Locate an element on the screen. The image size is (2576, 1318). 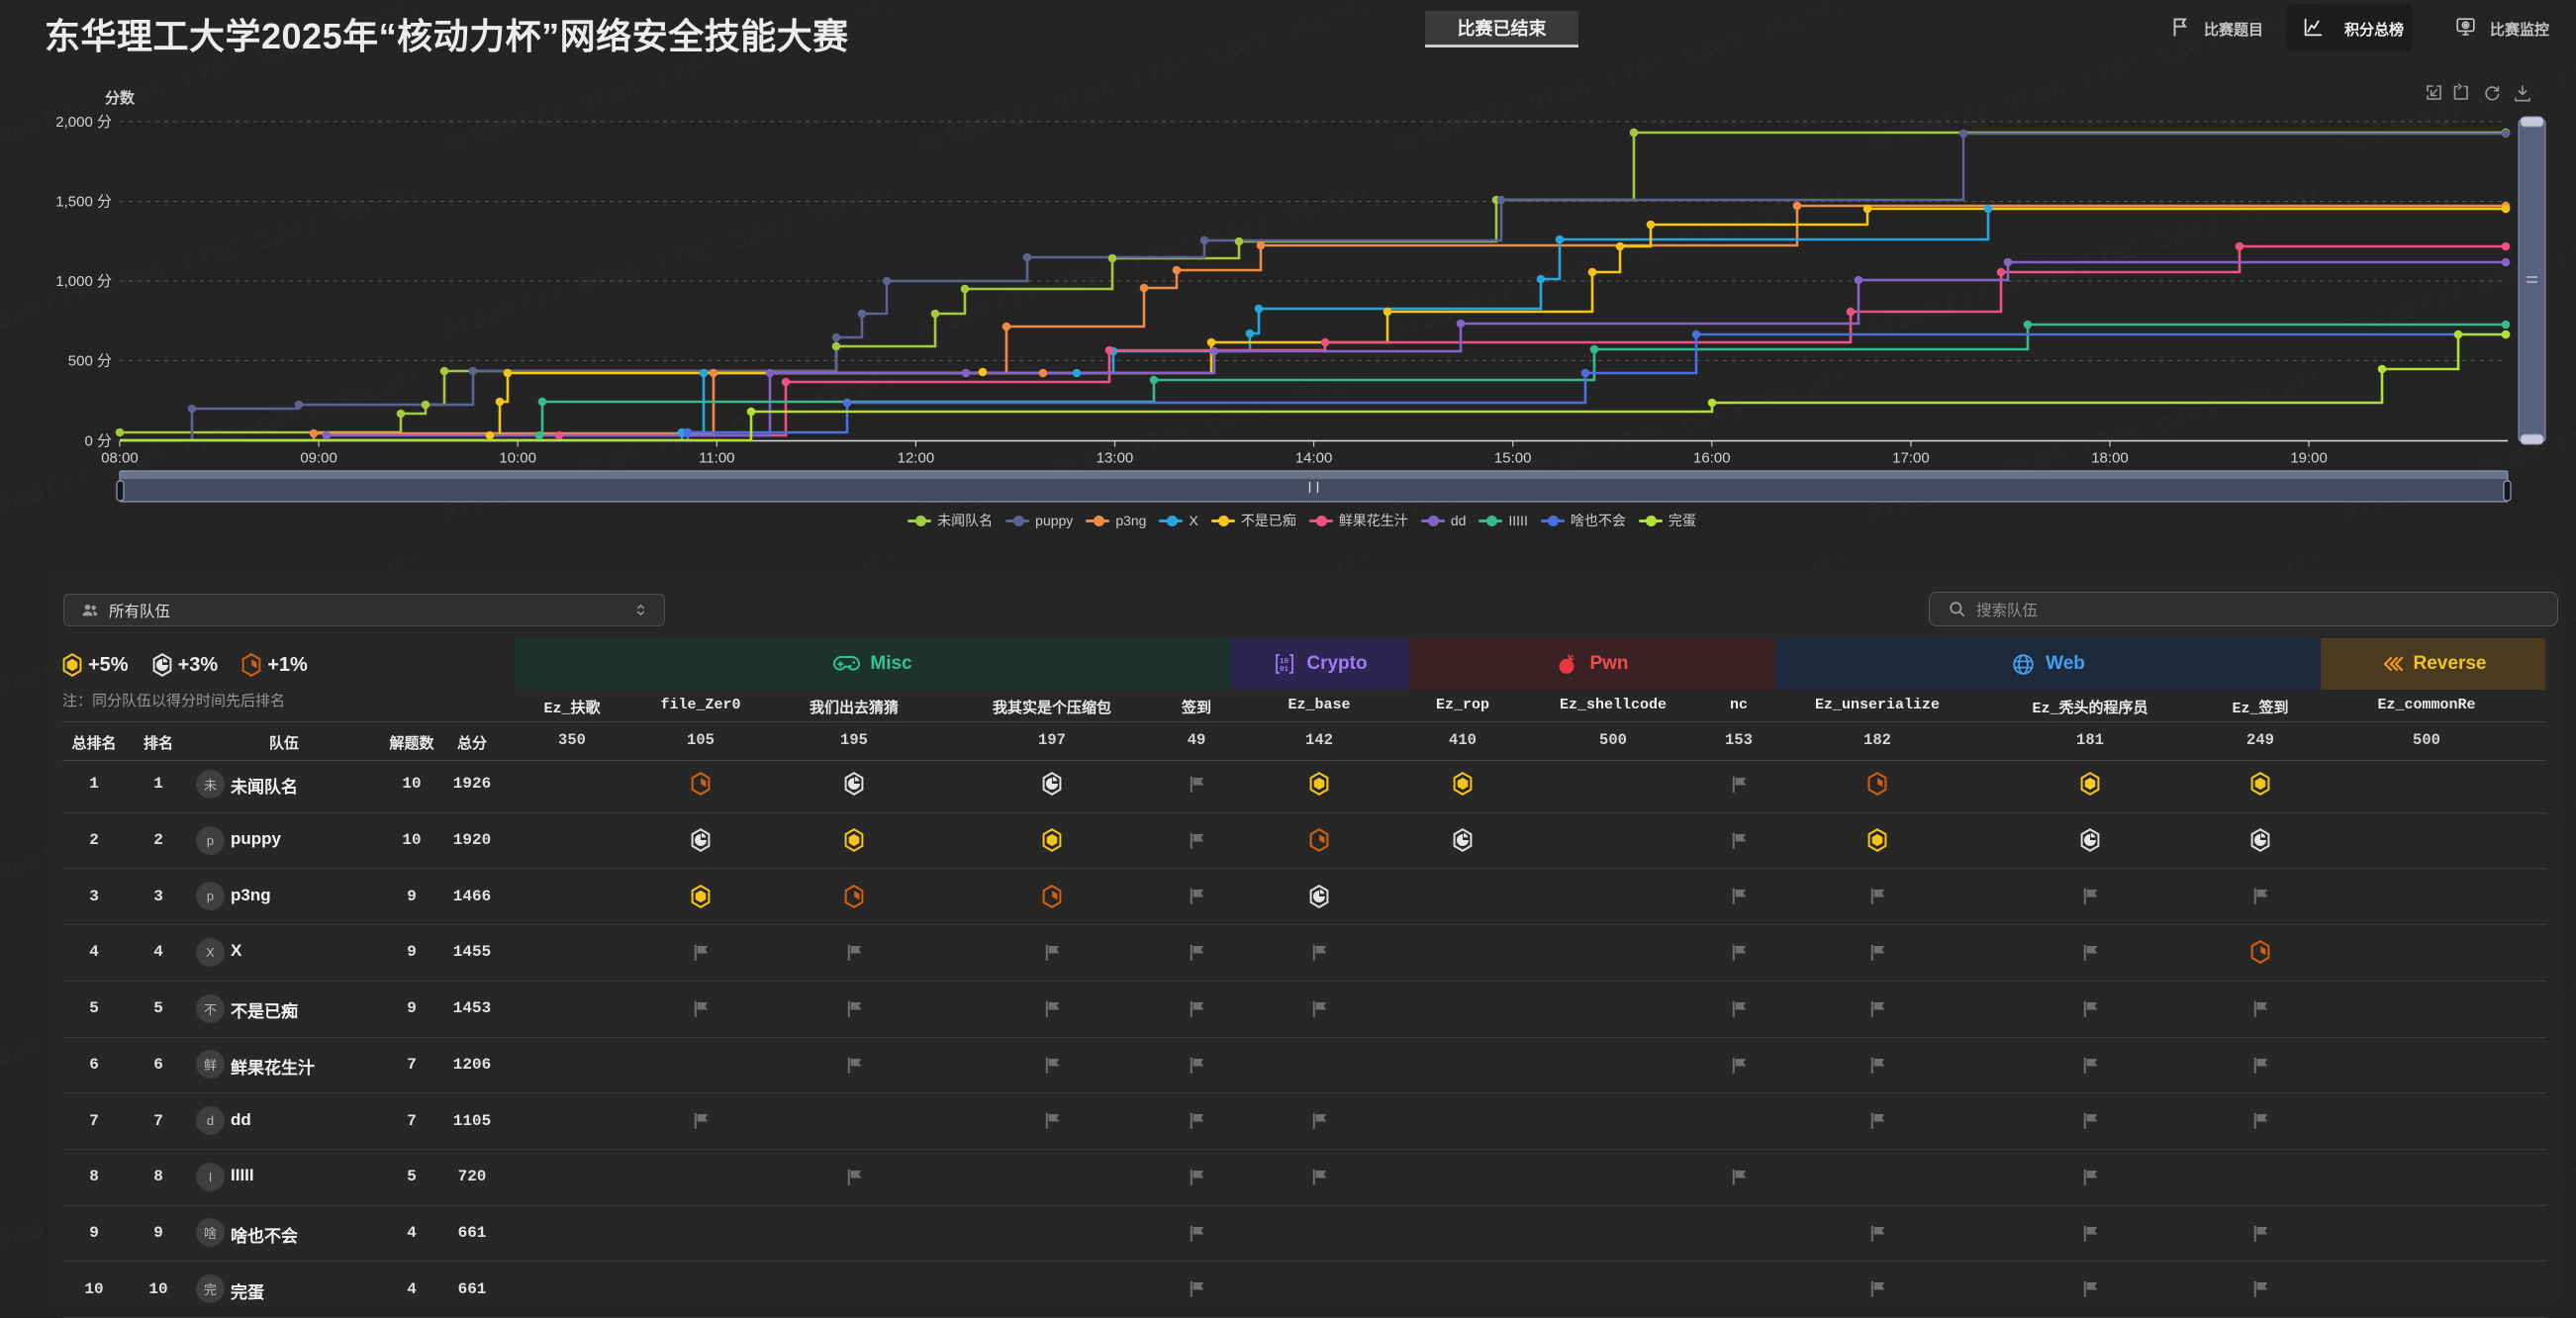
svg-text: 09:00 is located at coordinates (318, 458).